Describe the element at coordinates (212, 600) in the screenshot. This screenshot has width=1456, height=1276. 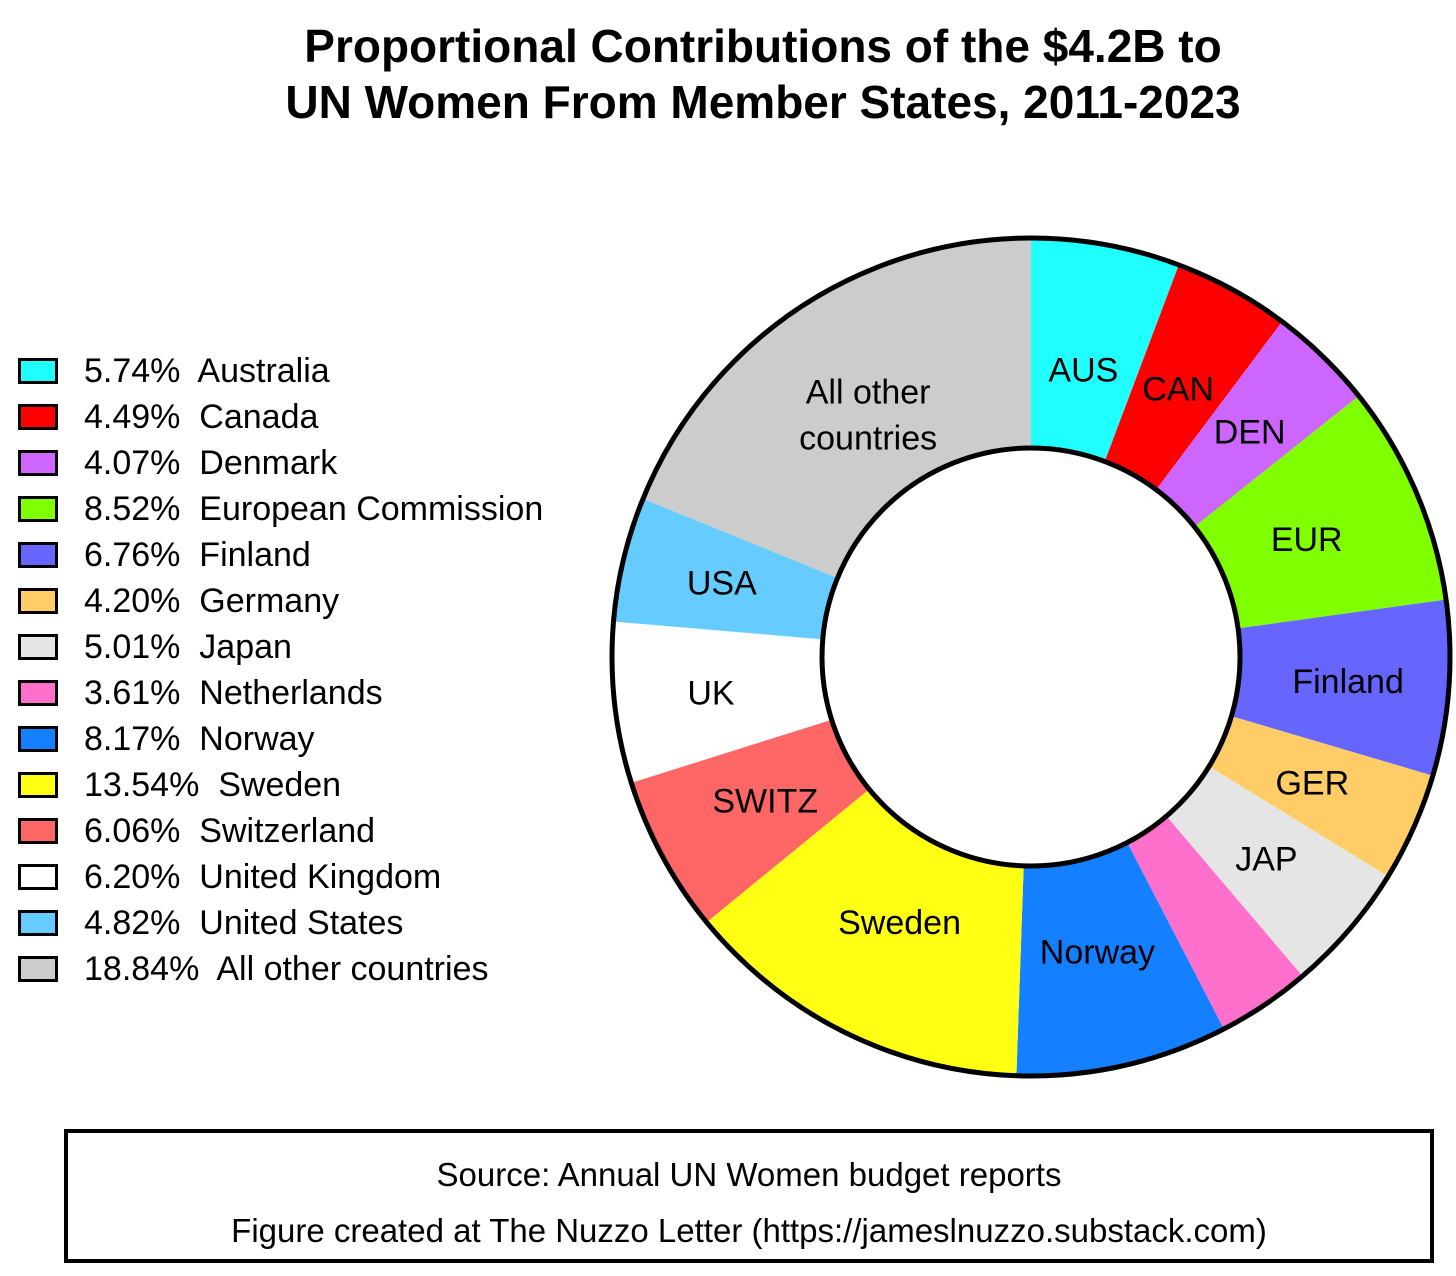
I see `legend-label: 4.20% Germany` at that location.